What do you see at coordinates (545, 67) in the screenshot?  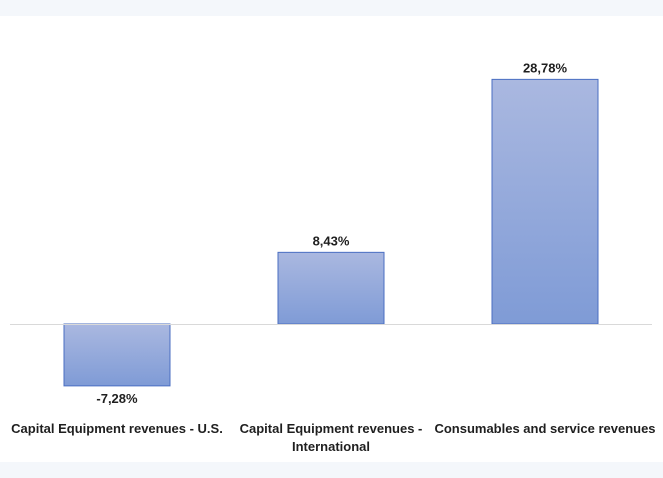 I see `data-label-3: 28,78%` at bounding box center [545, 67].